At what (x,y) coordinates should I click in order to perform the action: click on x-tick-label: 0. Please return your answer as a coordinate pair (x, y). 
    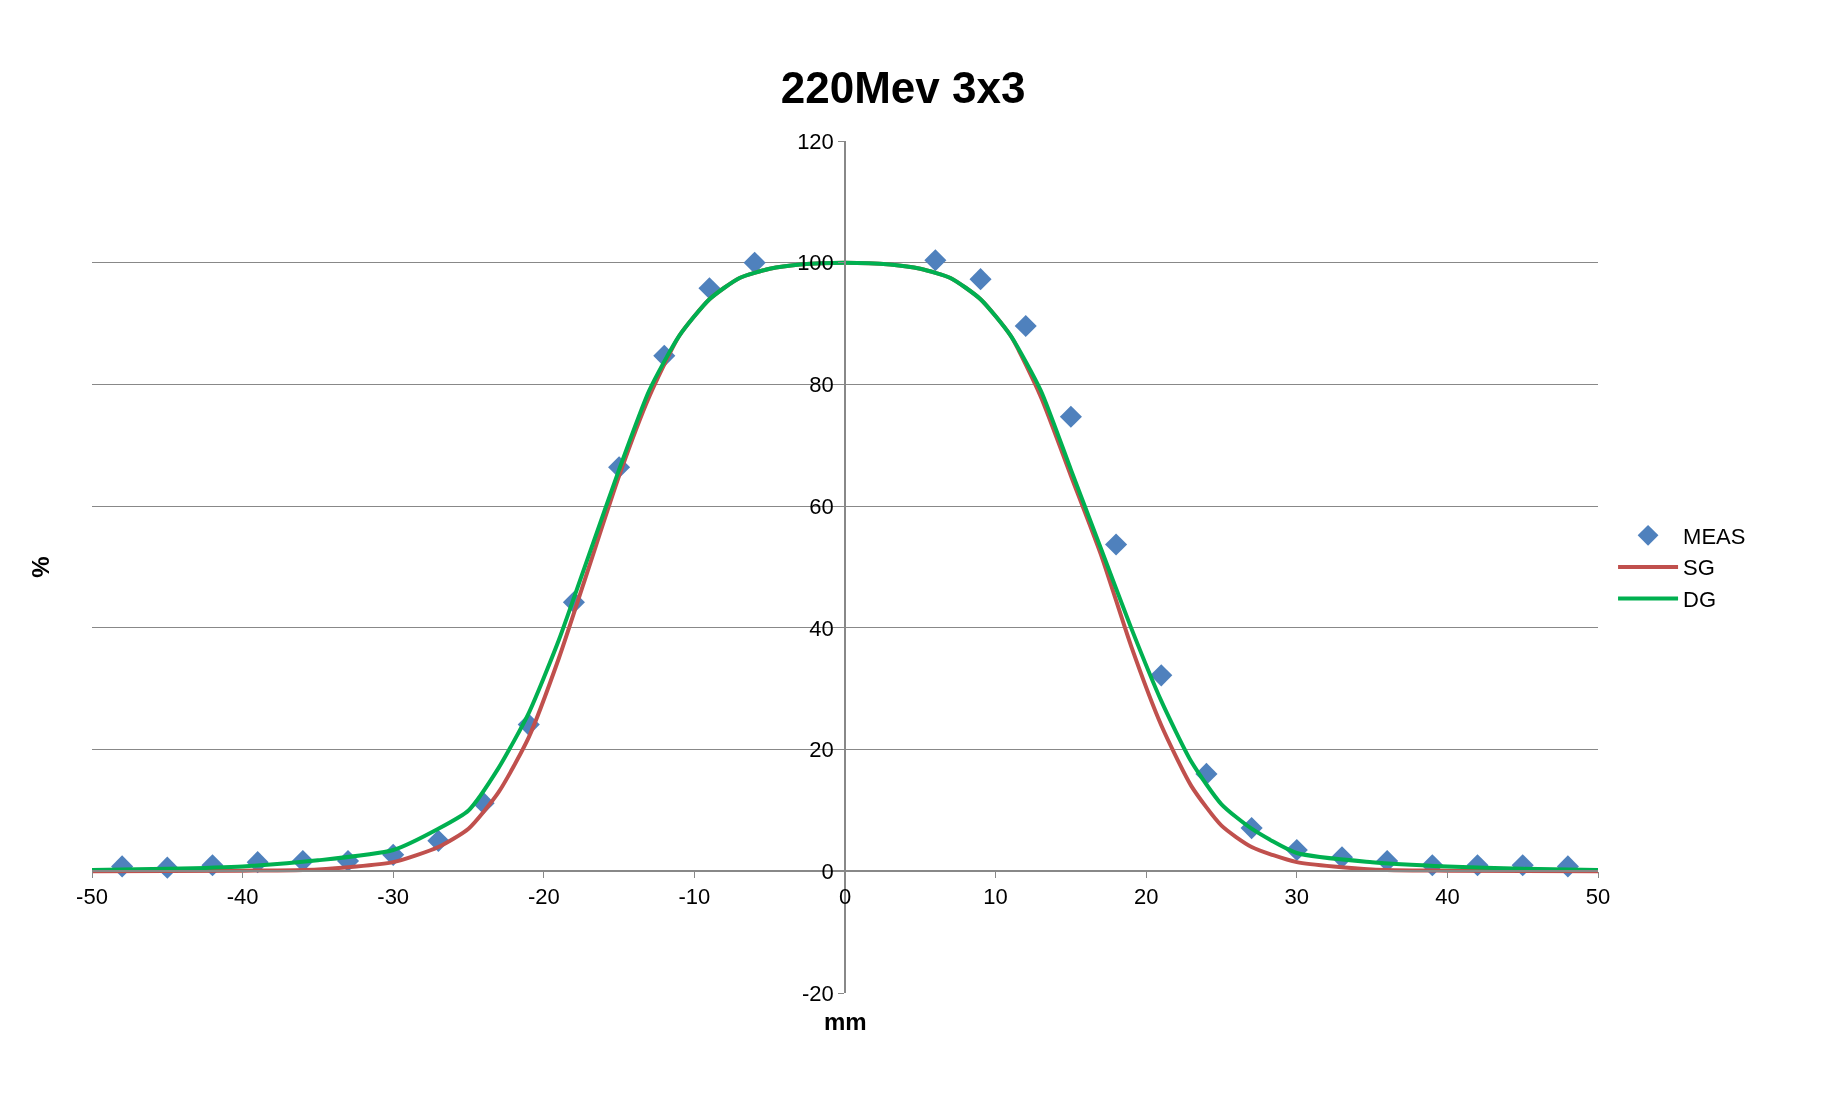
    Looking at the image, I should click on (845, 897).